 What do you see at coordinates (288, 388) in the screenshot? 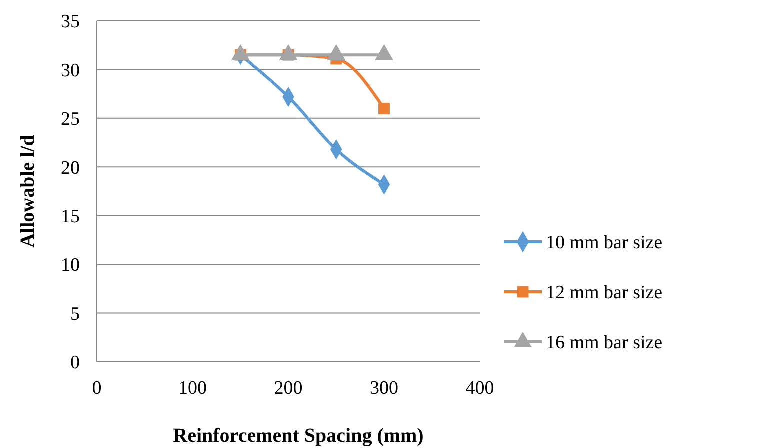
I see `x-tick-label: 200` at bounding box center [288, 388].